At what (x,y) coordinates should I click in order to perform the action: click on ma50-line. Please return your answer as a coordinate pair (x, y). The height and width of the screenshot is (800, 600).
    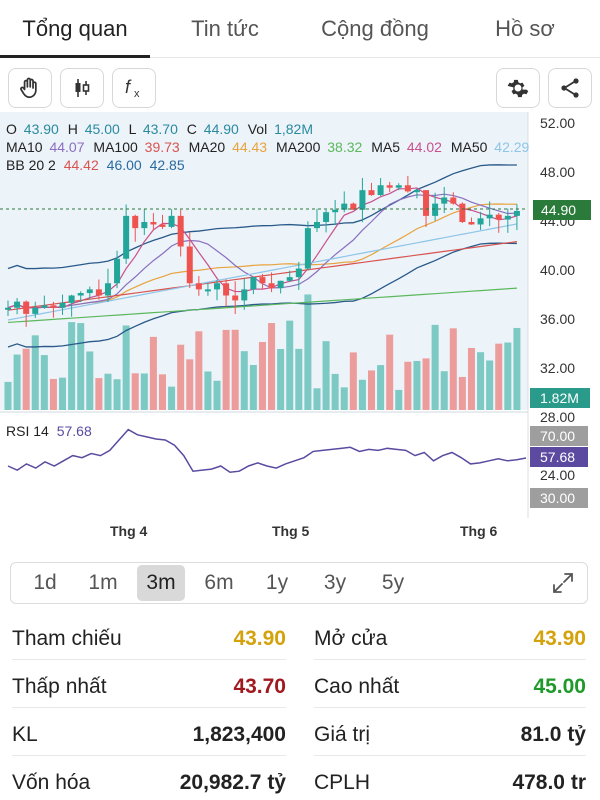
    Looking at the image, I should click on (262, 272).